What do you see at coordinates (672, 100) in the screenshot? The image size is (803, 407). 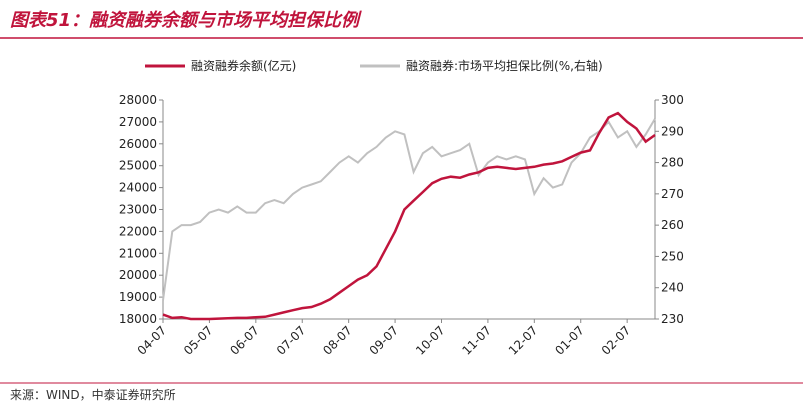 I see `y2-tick-label: 300` at bounding box center [672, 100].